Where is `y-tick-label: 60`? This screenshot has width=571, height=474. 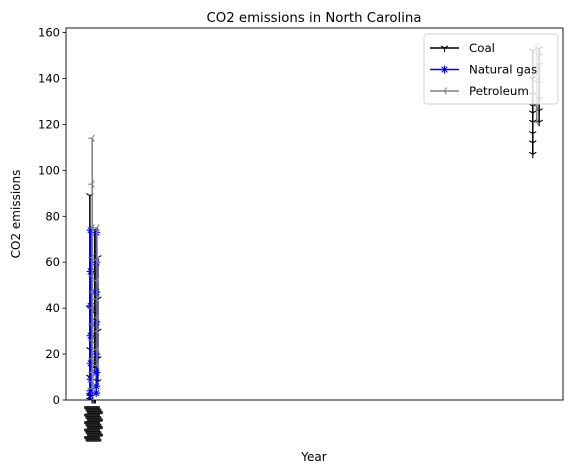 y-tick-label: 60 is located at coordinates (52, 262).